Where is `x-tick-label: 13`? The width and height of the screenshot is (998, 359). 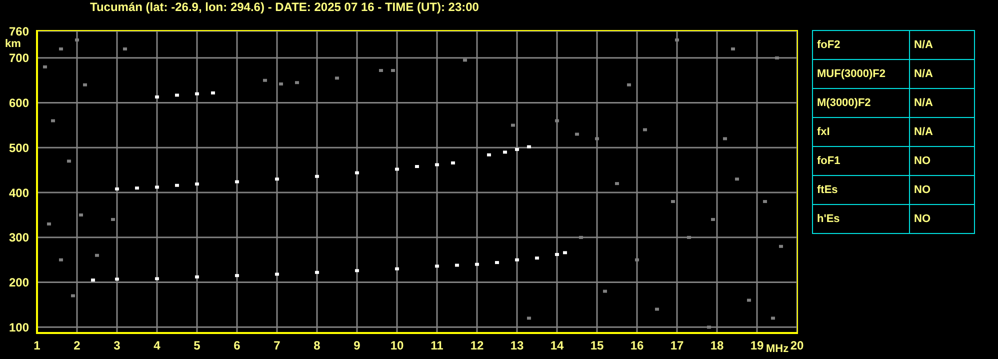
x-tick-label: 13 is located at coordinates (517, 345).